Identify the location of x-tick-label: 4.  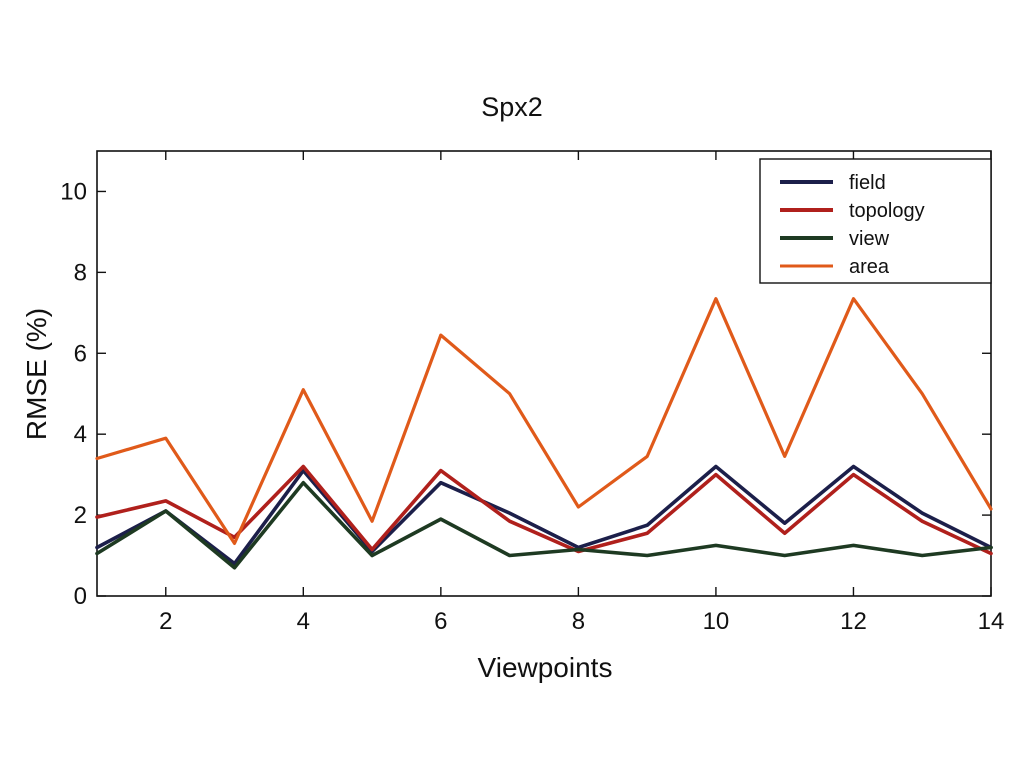
(303, 621).